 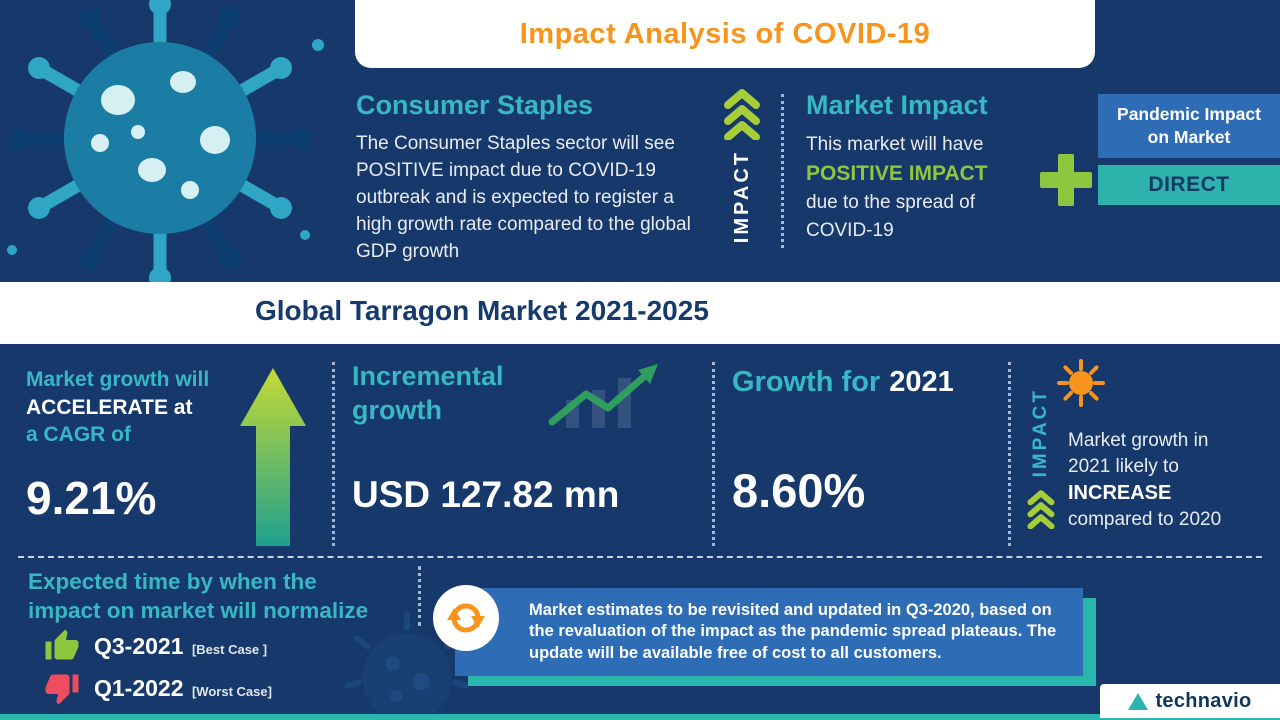 I want to click on trend-line-up-icon, so click(x=603, y=396).